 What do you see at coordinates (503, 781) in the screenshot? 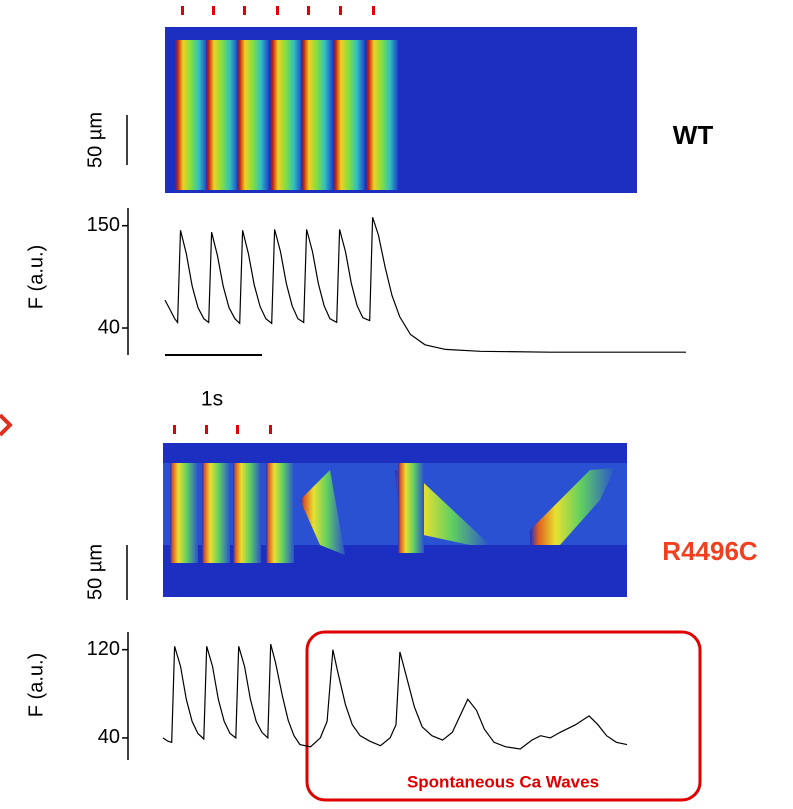
I see `annotation: Spontaneous Ca Waves` at bounding box center [503, 781].